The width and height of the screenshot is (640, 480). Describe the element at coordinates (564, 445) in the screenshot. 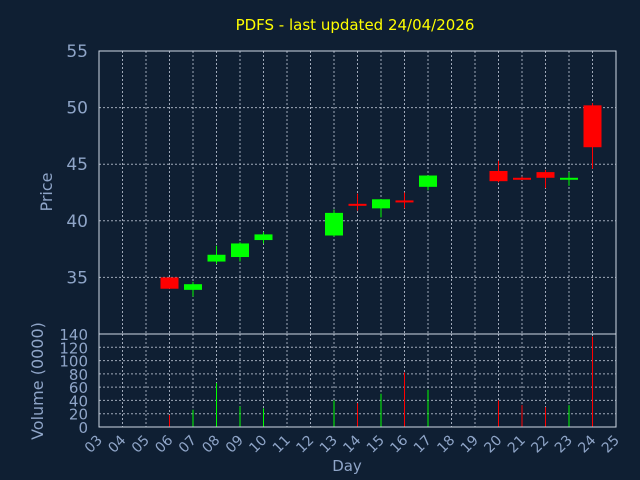

I see `x-tick-label: 23` at that location.